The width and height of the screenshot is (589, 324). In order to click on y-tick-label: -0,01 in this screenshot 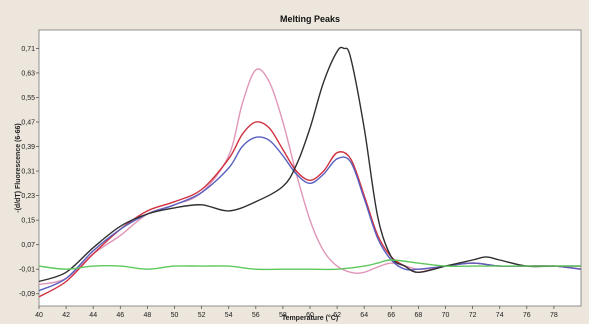, I will do `click(27, 270)`.